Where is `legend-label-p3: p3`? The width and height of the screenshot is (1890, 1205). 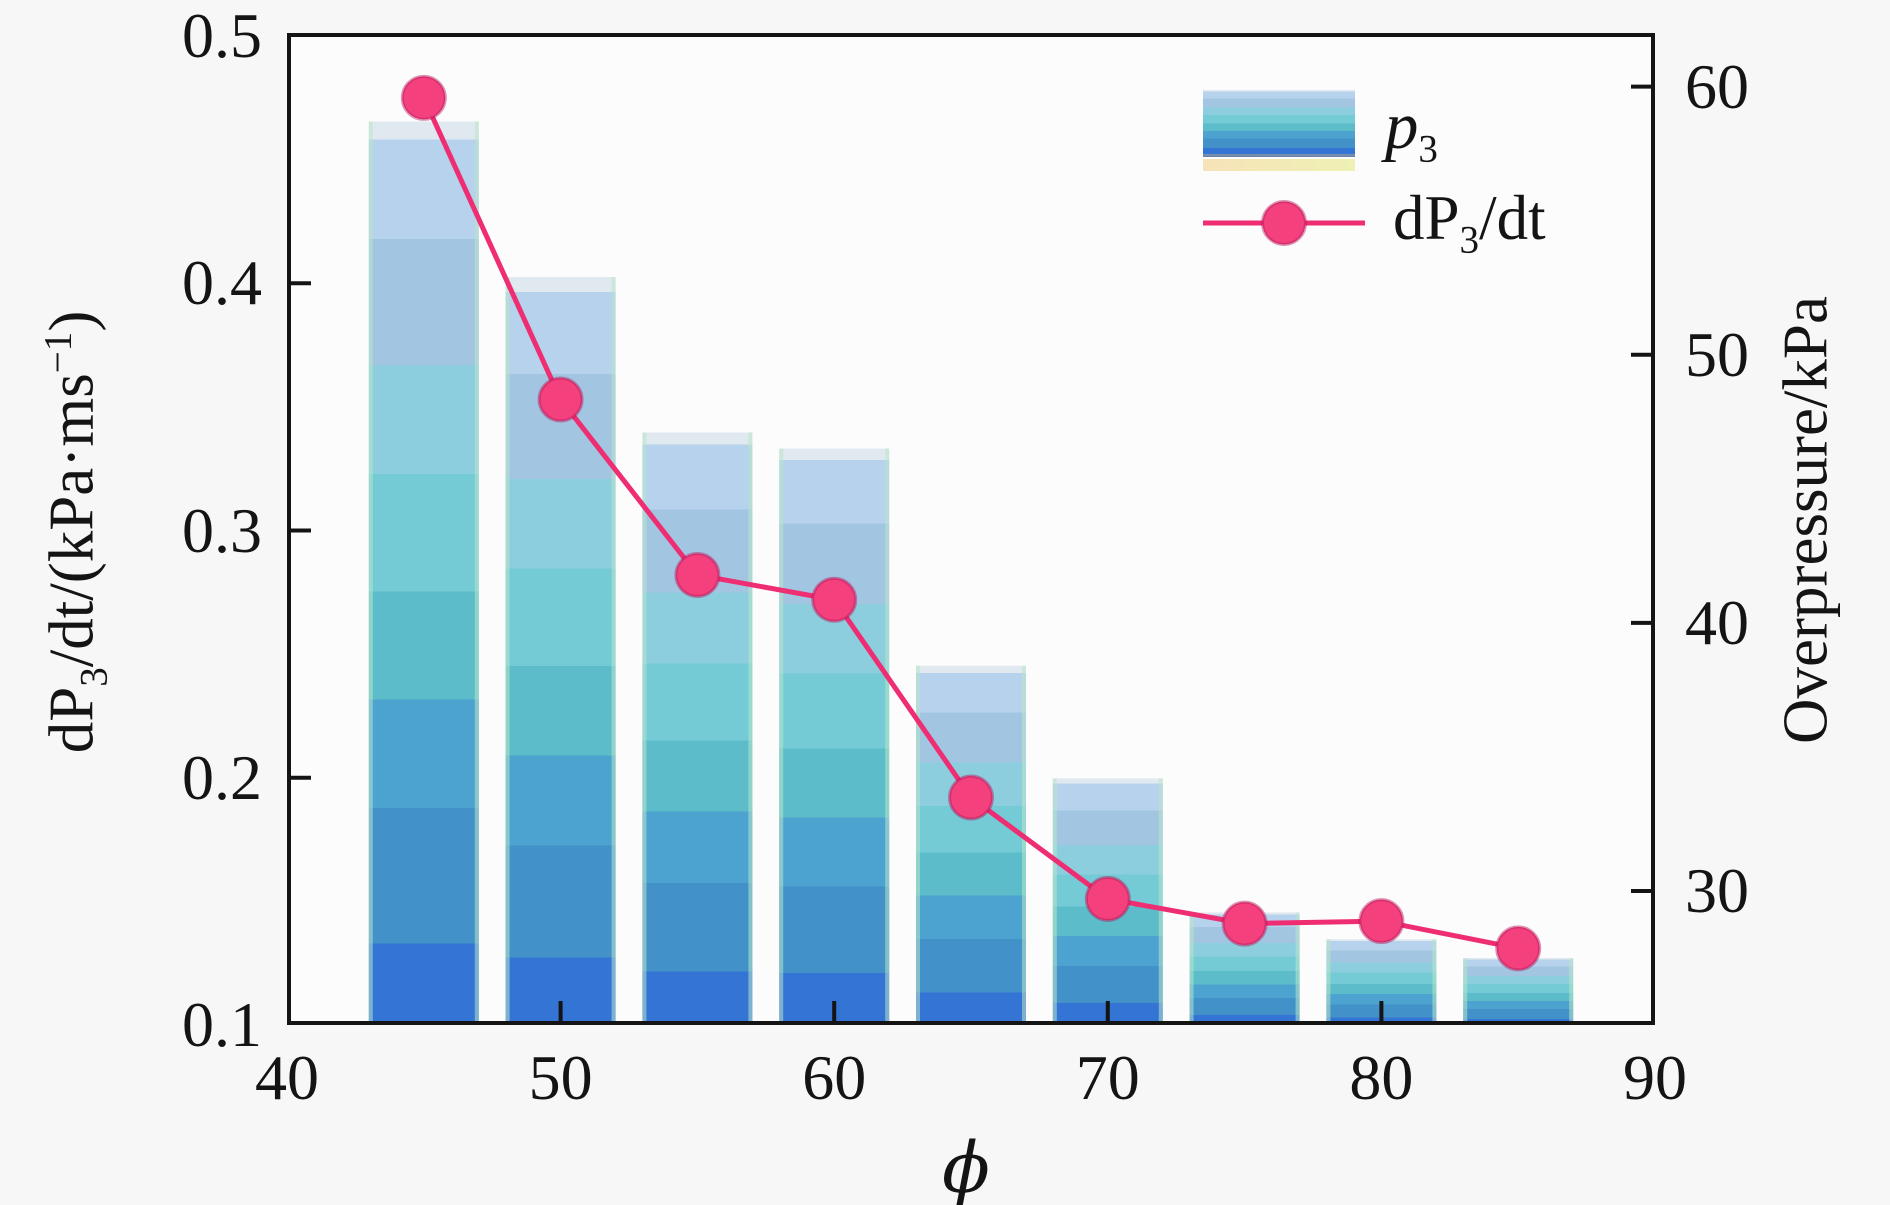 legend-label-p3: p3 is located at coordinates (1411, 129).